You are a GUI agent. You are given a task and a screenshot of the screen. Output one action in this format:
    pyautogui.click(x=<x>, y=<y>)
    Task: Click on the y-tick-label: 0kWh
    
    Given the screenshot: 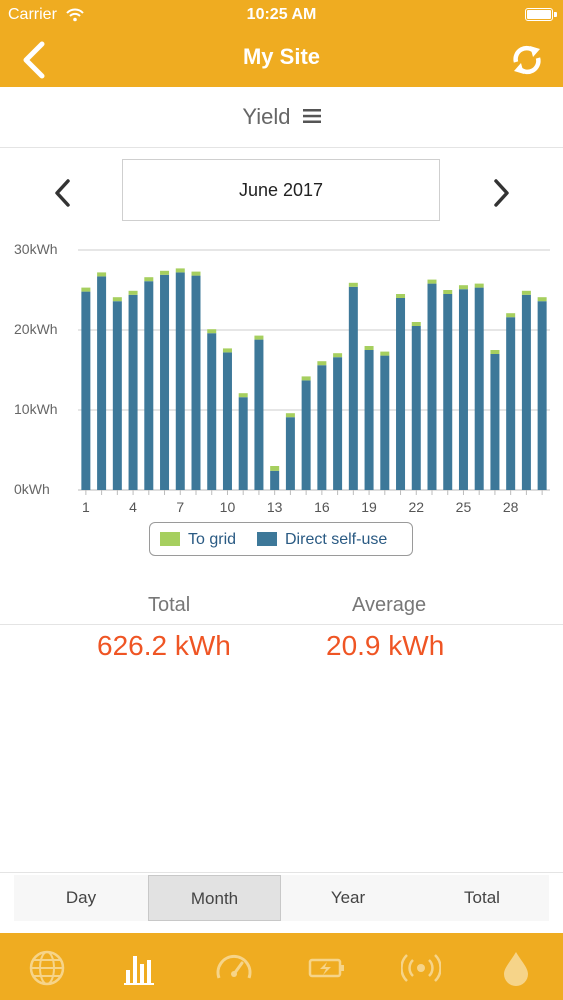 What is the action you would take?
    pyautogui.click(x=32, y=489)
    